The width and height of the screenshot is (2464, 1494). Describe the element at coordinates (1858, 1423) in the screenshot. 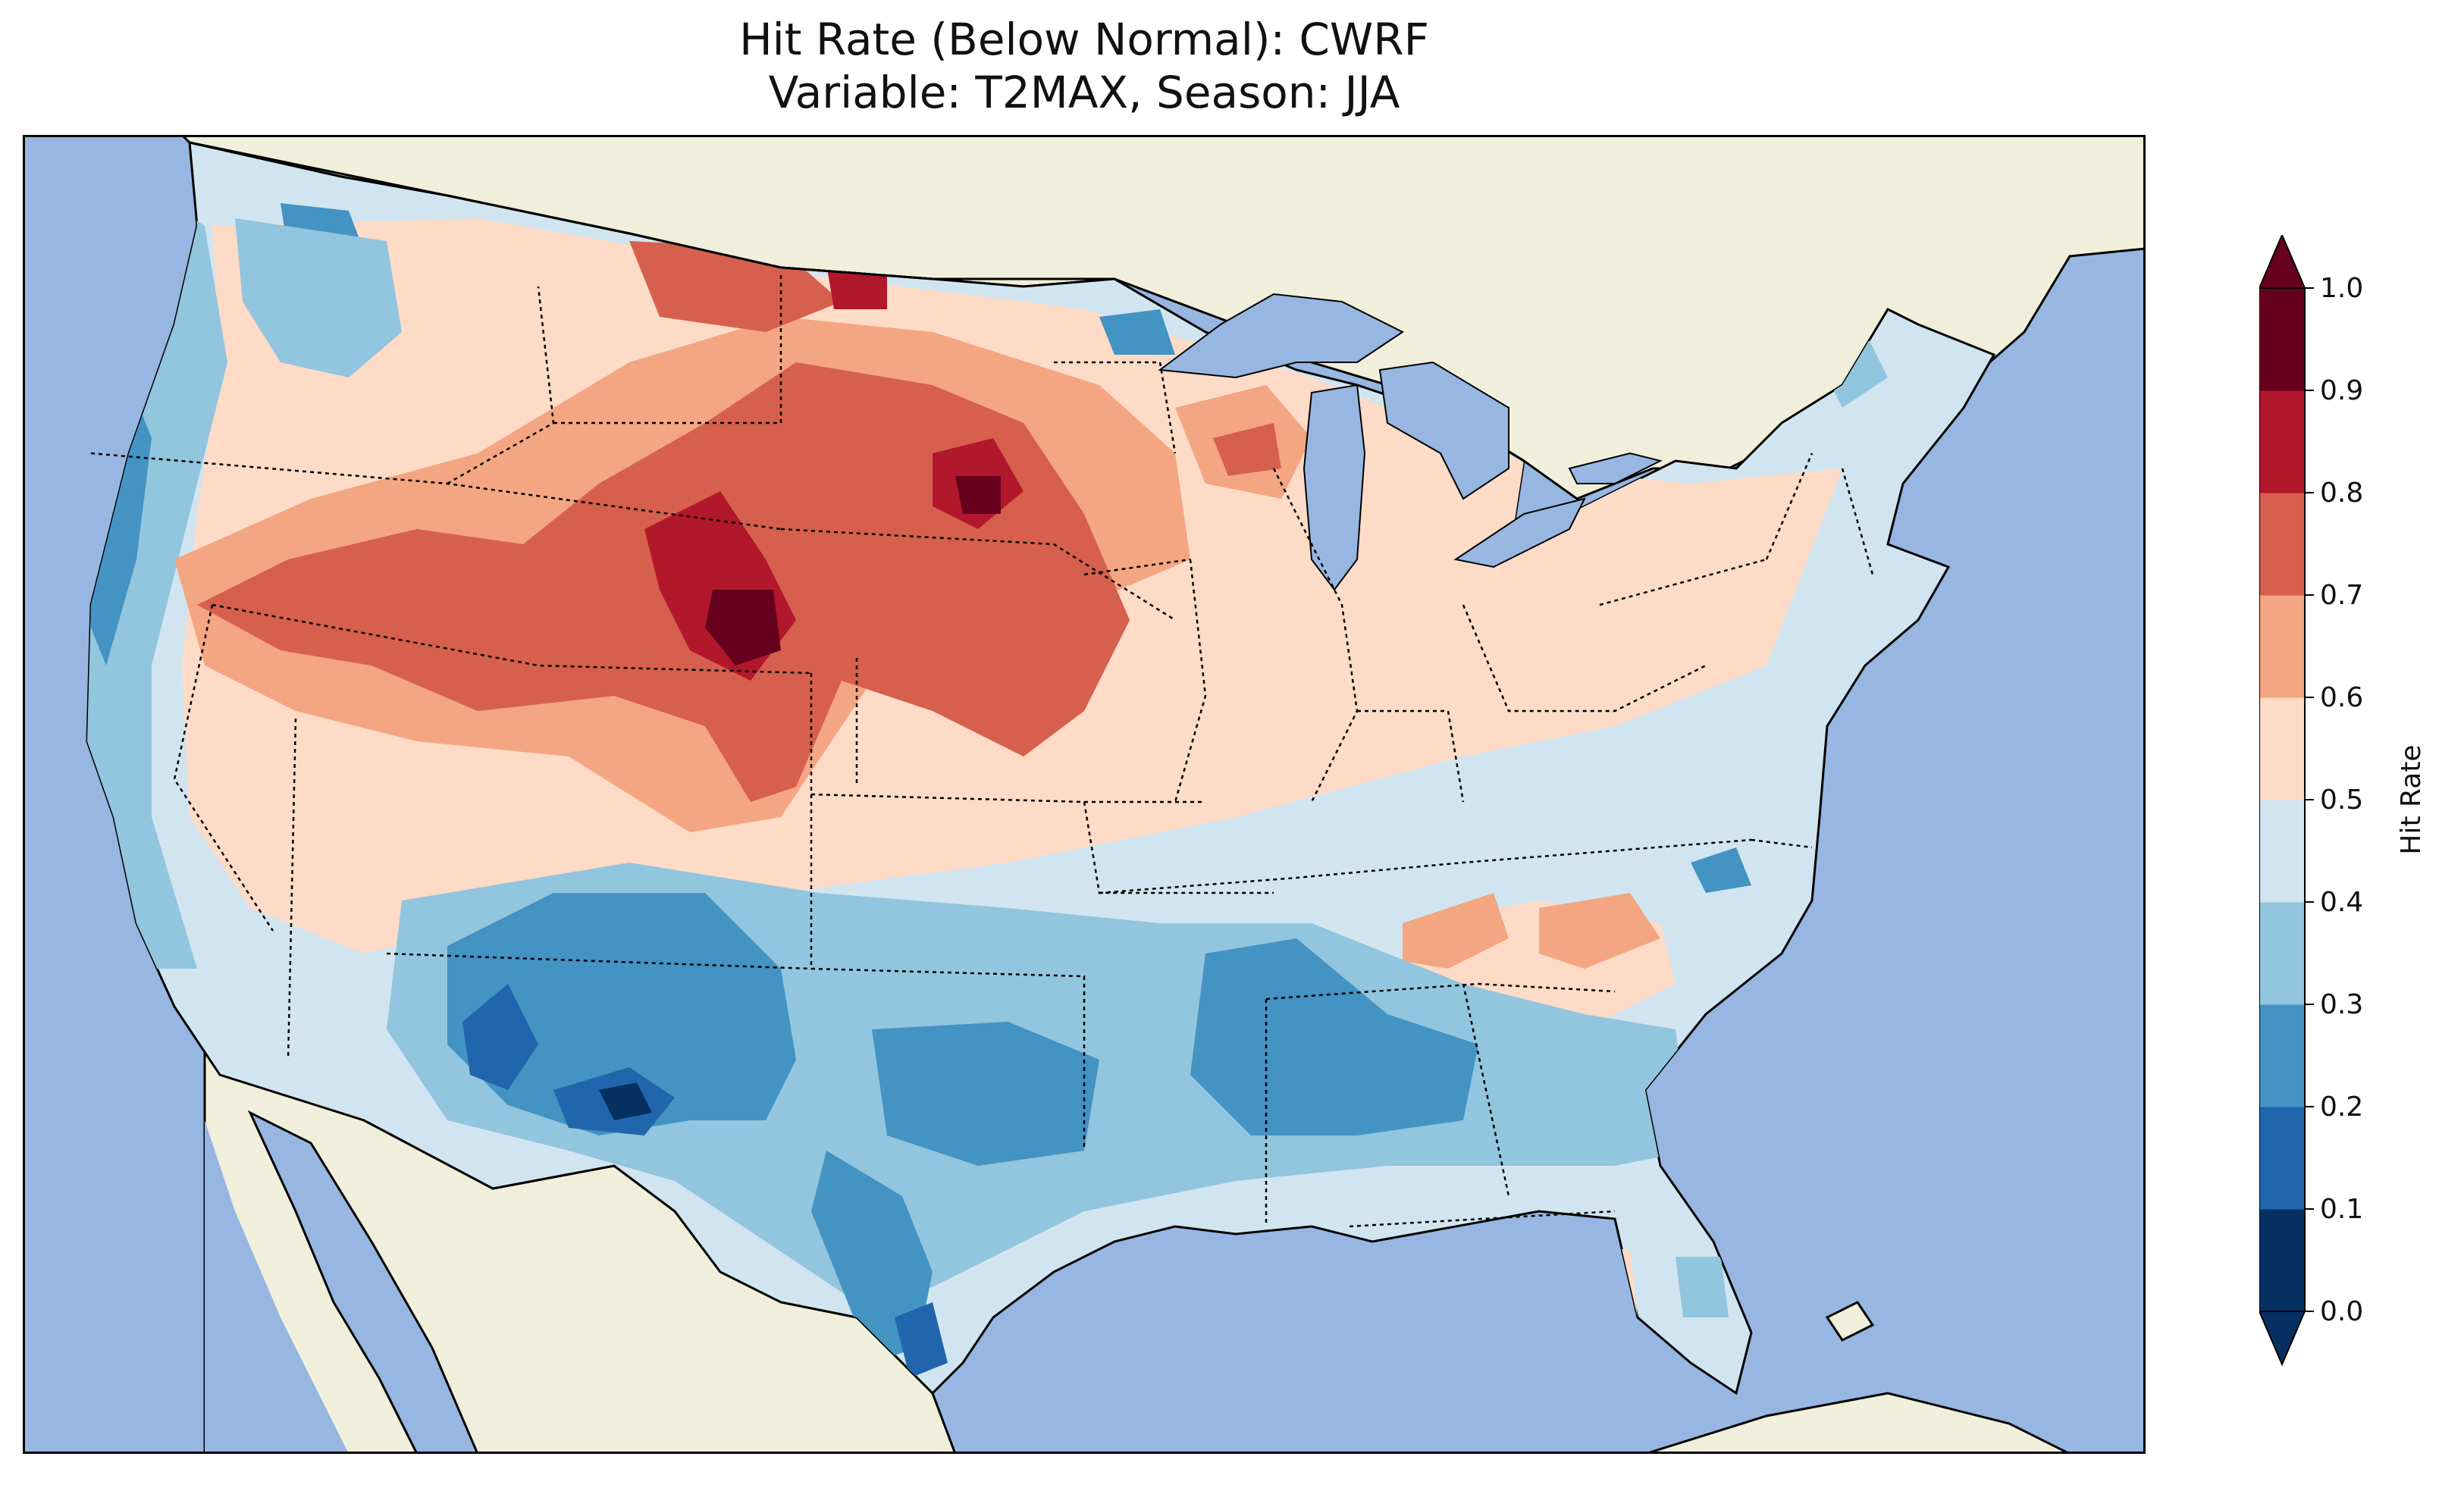

I see `land-cuba` at that location.